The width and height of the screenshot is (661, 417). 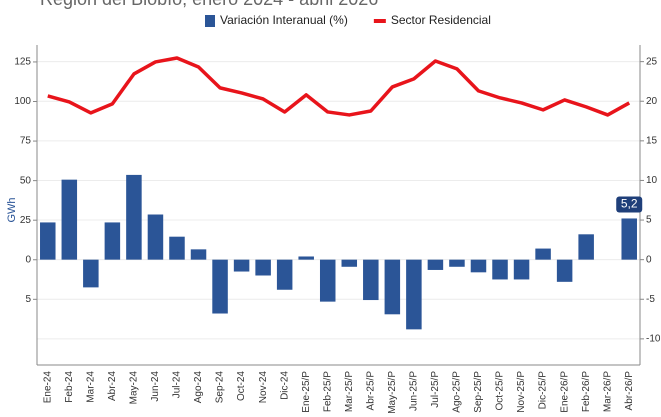 What do you see at coordinates (653, 339) in the screenshot?
I see `y2-tick-label: -10` at bounding box center [653, 339].